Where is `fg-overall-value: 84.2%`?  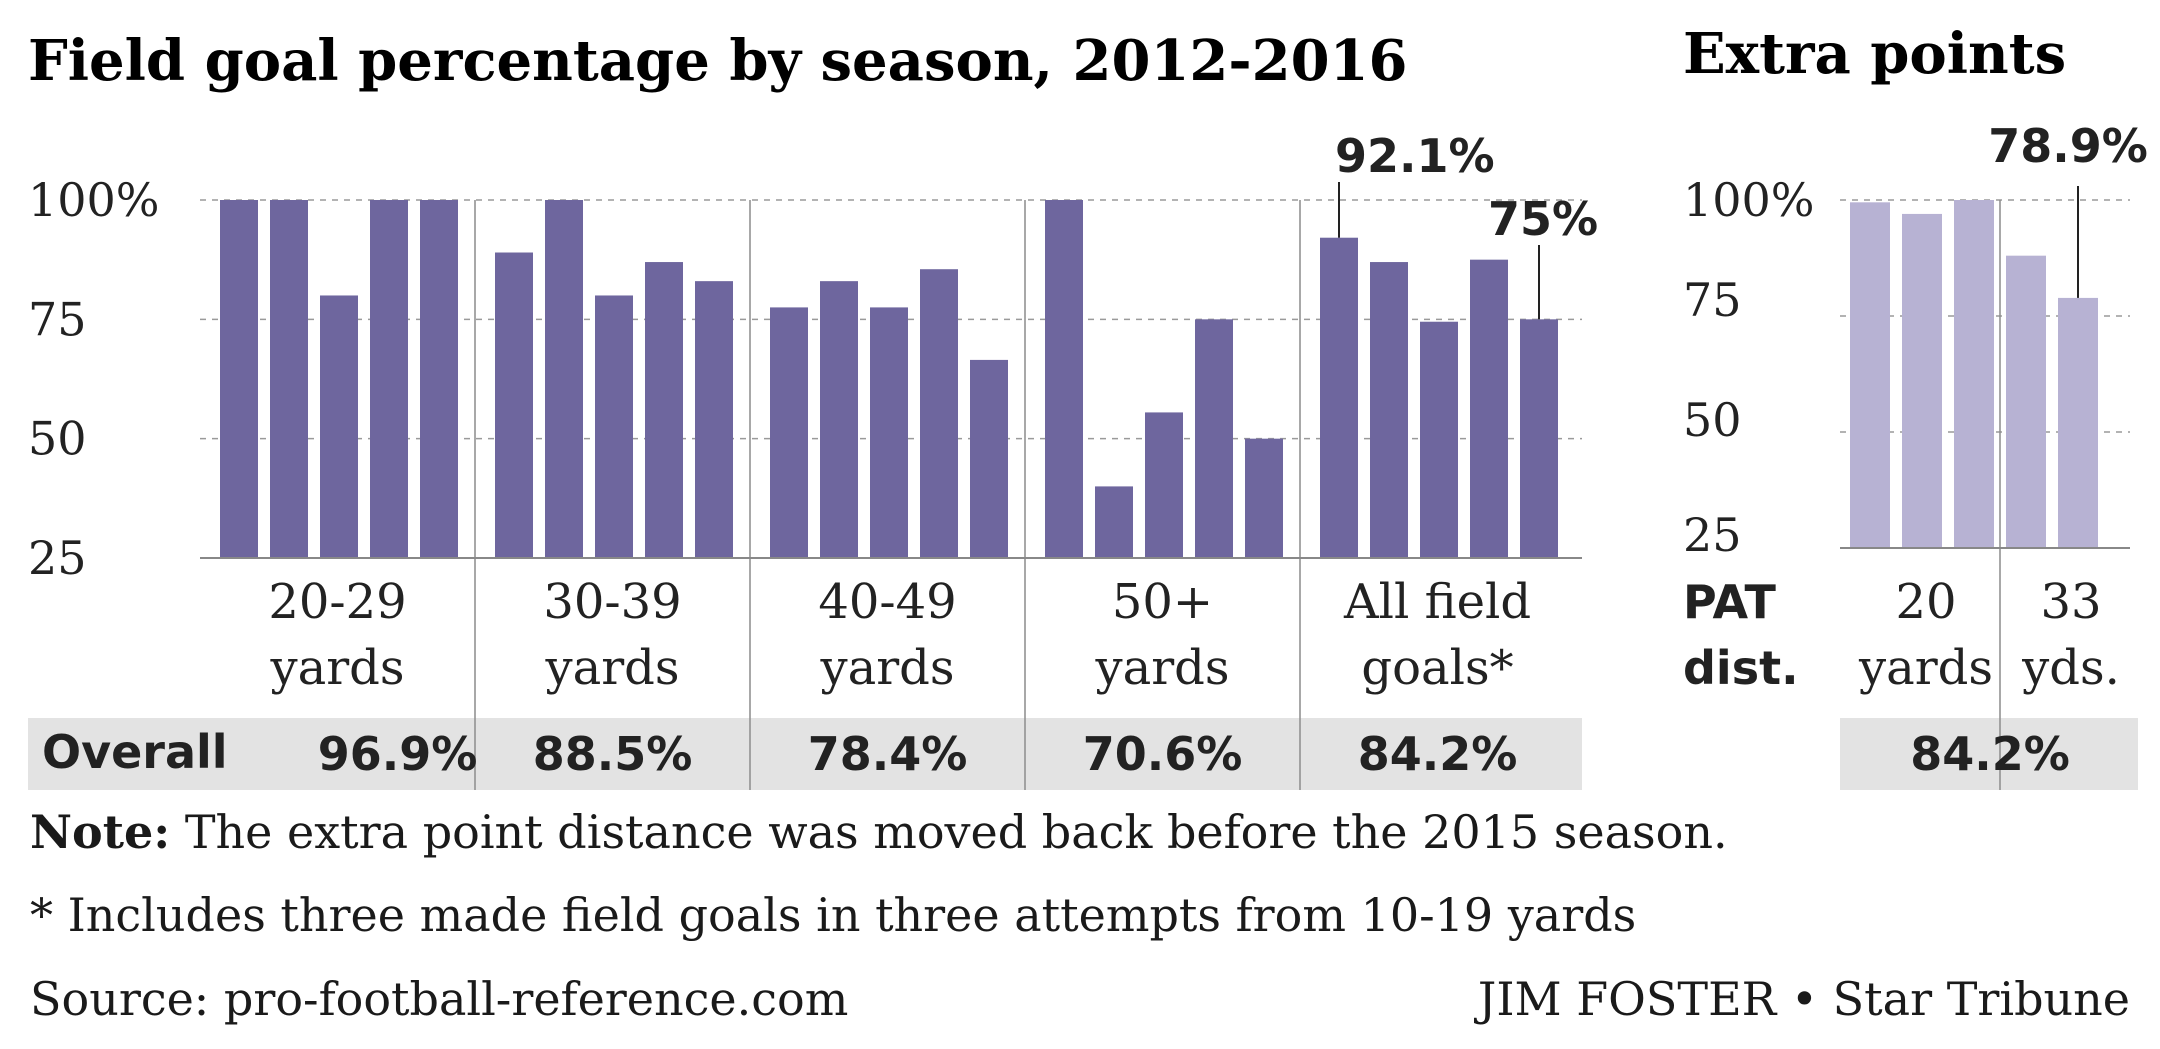
fg-overall-value: 84.2% is located at coordinates (1438, 754).